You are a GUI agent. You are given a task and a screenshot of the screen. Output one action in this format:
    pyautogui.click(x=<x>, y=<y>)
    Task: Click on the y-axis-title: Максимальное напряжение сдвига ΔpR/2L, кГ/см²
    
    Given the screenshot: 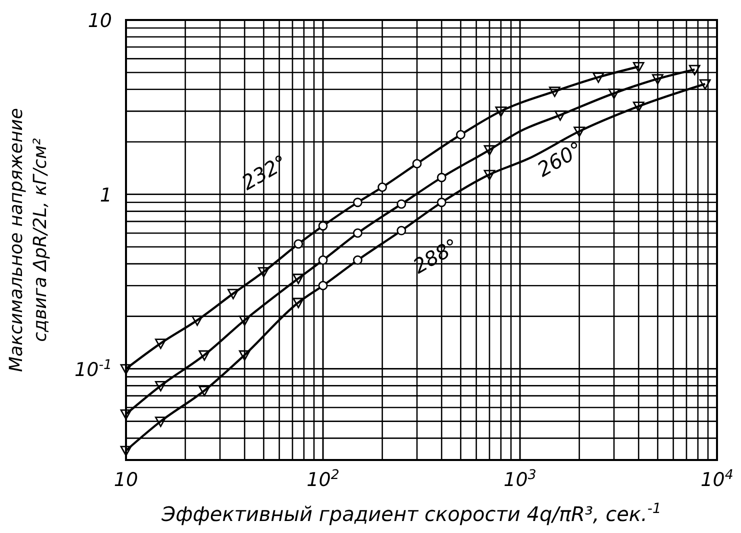 What is the action you would take?
    pyautogui.click(x=28, y=240)
    